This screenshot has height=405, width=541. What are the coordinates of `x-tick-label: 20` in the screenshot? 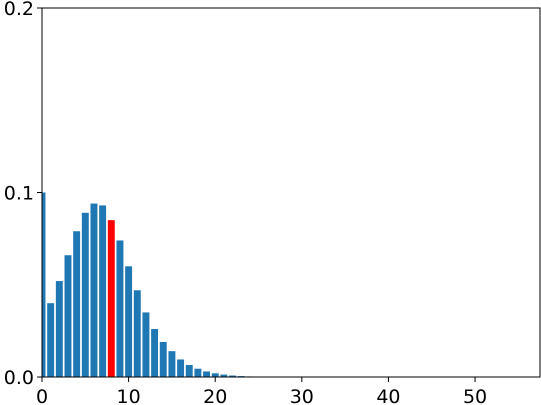 It's located at (215, 395).